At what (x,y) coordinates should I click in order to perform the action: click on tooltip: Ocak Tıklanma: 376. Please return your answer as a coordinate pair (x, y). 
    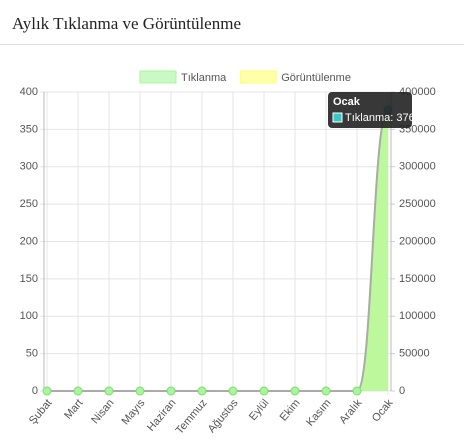
    Looking at the image, I should click on (371, 110).